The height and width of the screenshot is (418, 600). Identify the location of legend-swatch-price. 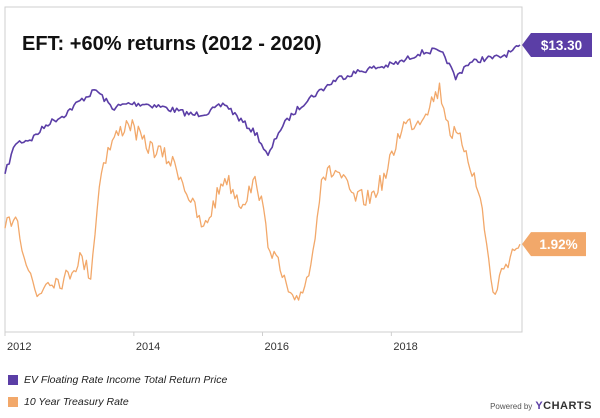
(13, 380).